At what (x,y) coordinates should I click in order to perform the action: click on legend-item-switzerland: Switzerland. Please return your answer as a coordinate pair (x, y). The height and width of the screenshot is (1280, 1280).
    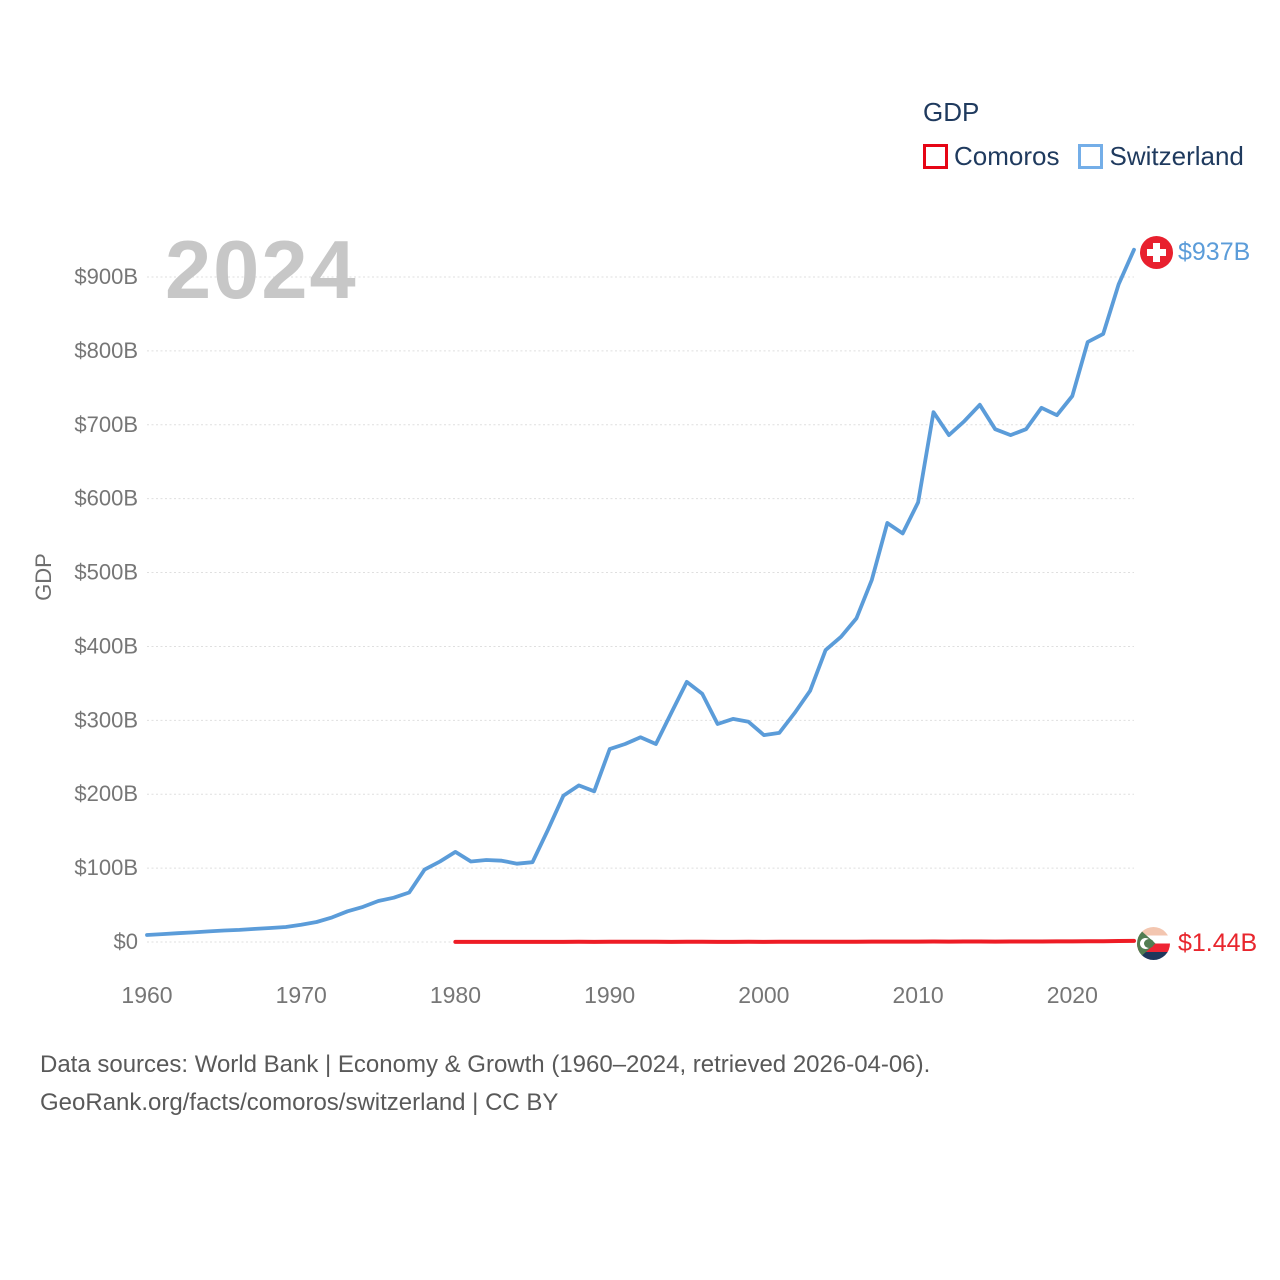
    Looking at the image, I should click on (1161, 156).